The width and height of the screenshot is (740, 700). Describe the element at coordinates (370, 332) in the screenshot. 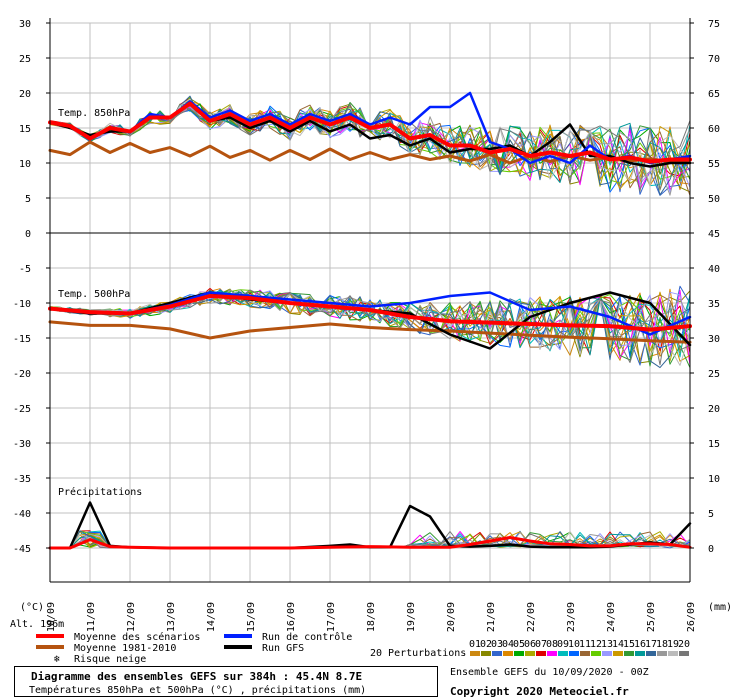

I see `clim500-line` at that location.